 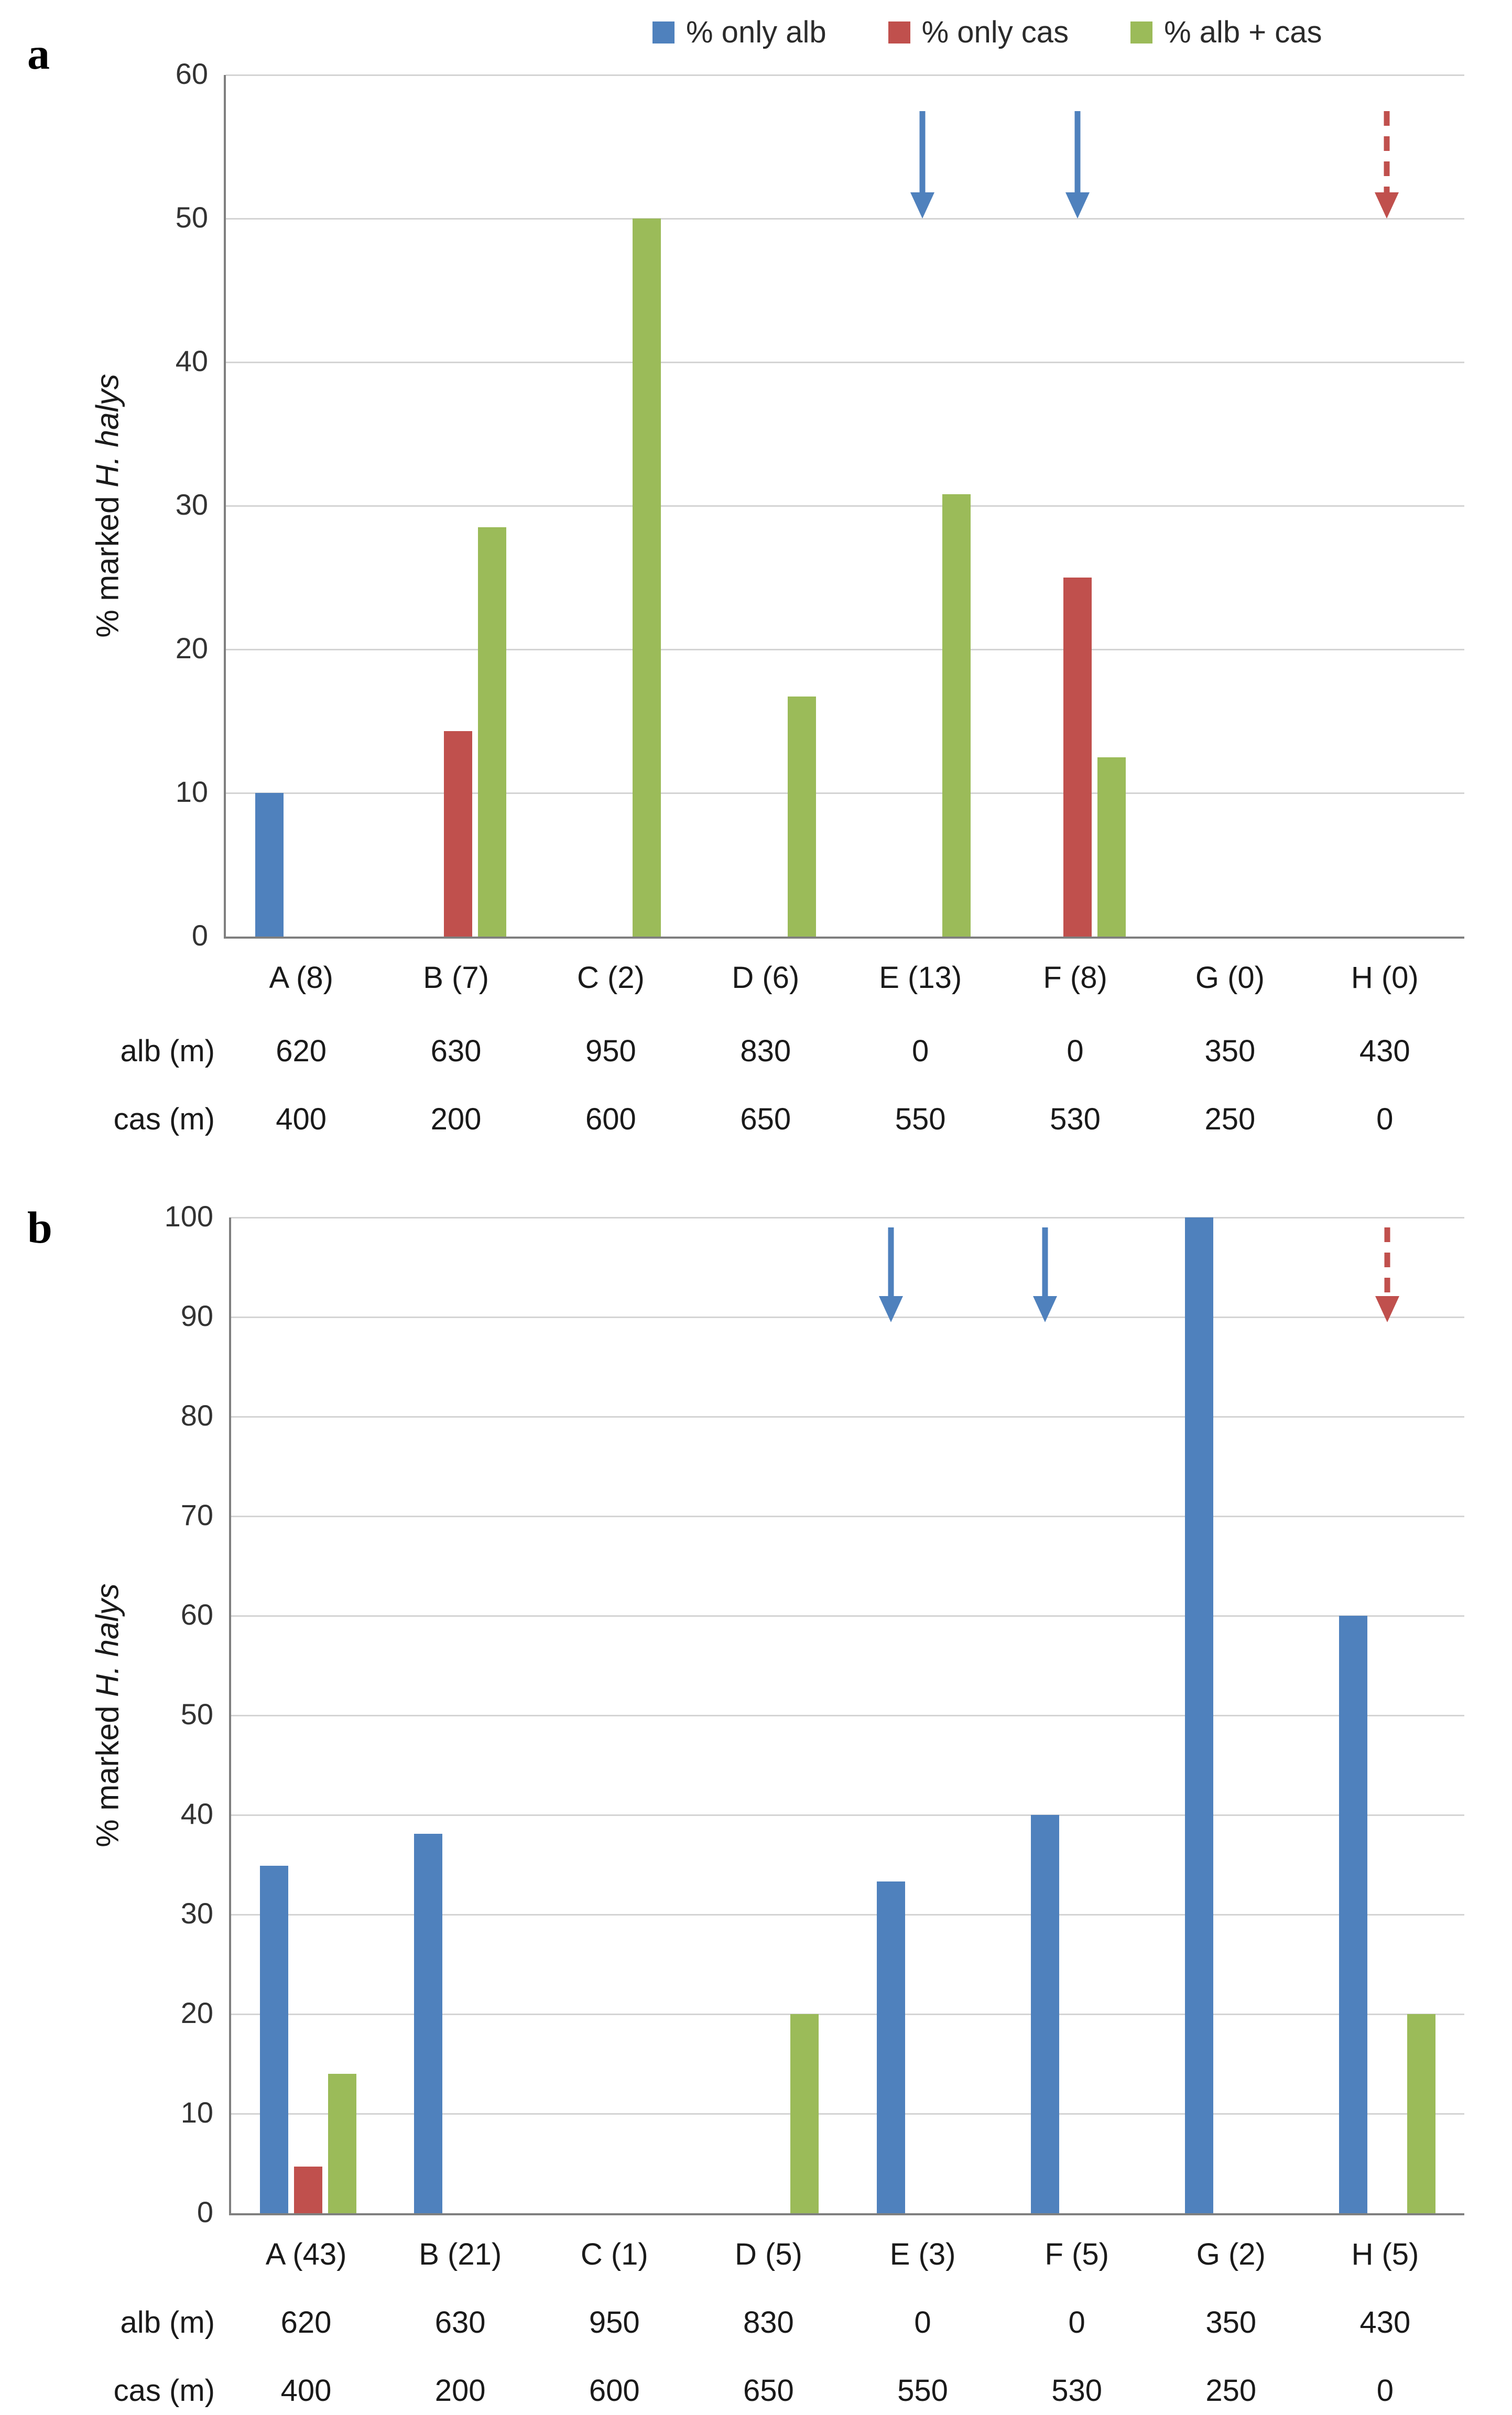 What do you see at coordinates (1385, 2391) in the screenshot?
I see `table-cell-cas-H: 0` at bounding box center [1385, 2391].